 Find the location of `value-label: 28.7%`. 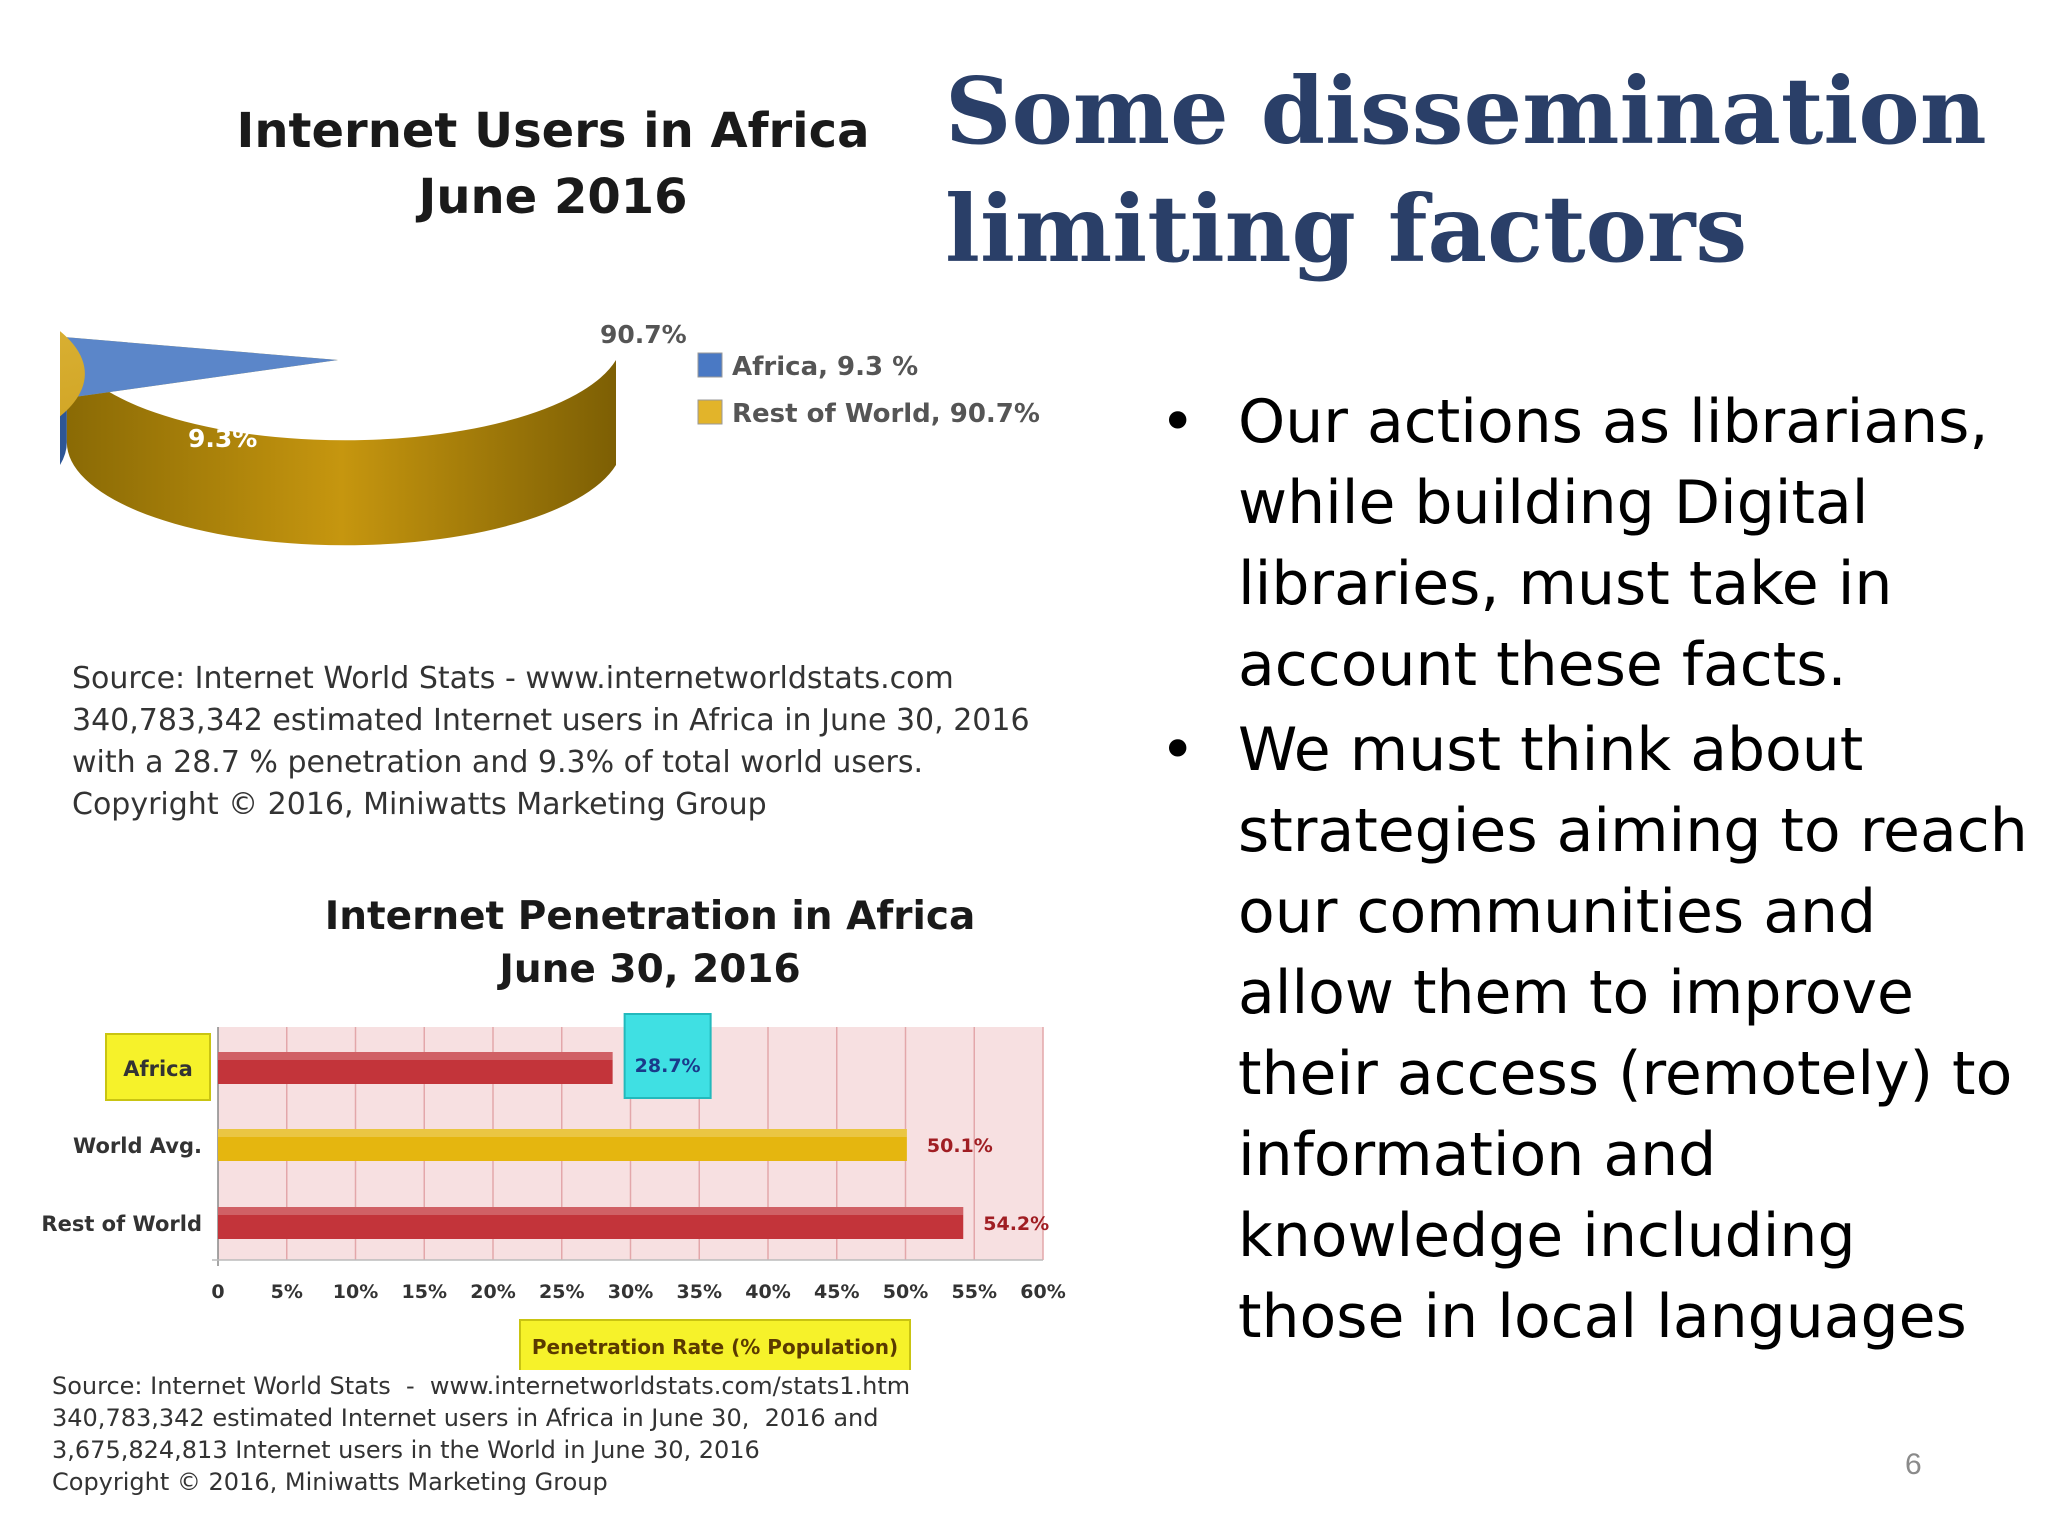

value-label: 28.7% is located at coordinates (668, 1066).